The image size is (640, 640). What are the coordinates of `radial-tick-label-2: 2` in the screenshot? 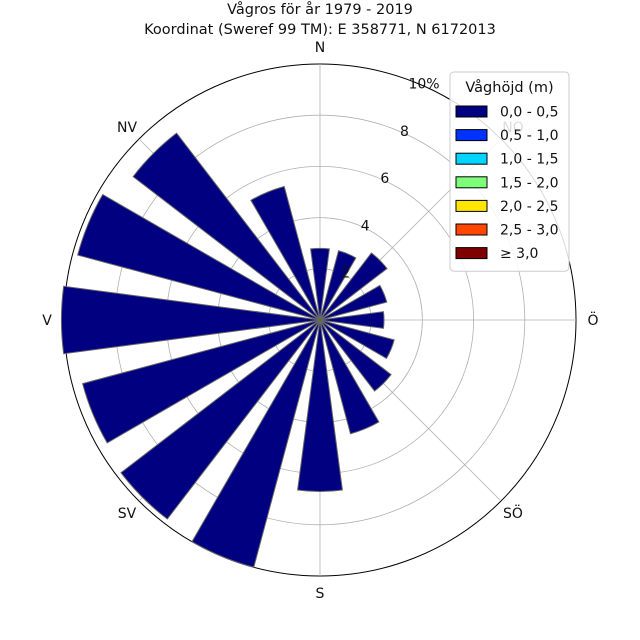 It's located at (345, 274).